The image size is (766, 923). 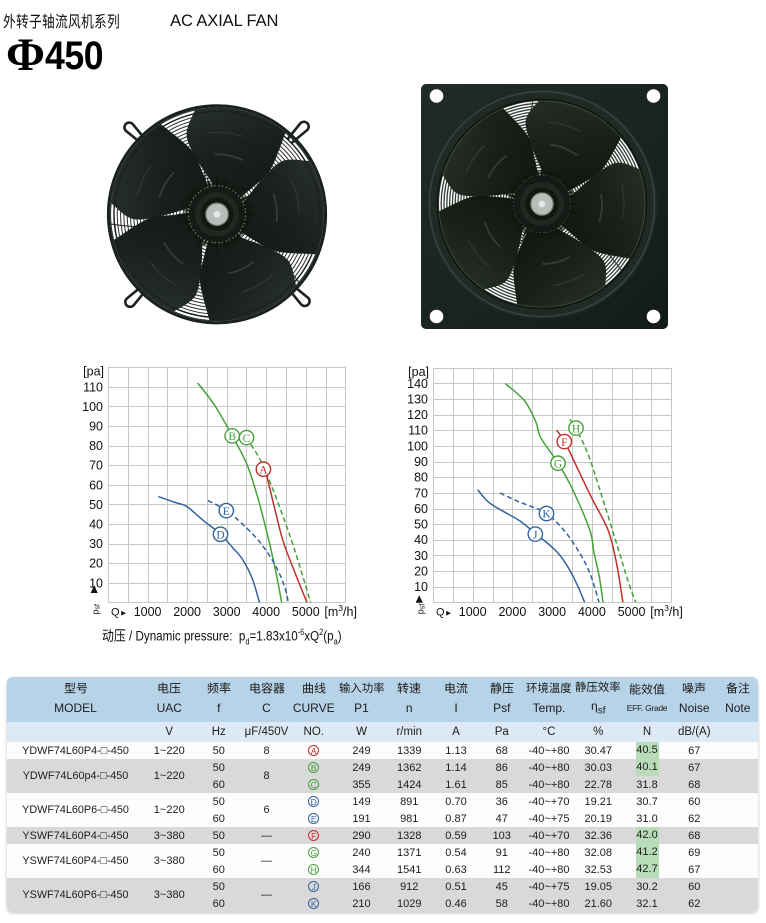 I want to click on svg-text: K, so click(x=546, y=515).